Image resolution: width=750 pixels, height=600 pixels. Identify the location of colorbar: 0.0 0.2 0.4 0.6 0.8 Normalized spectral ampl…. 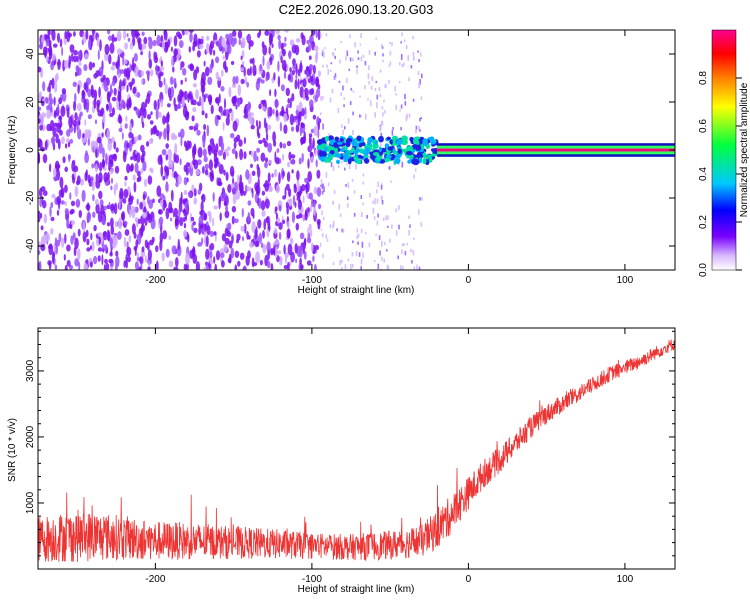
(724, 153).